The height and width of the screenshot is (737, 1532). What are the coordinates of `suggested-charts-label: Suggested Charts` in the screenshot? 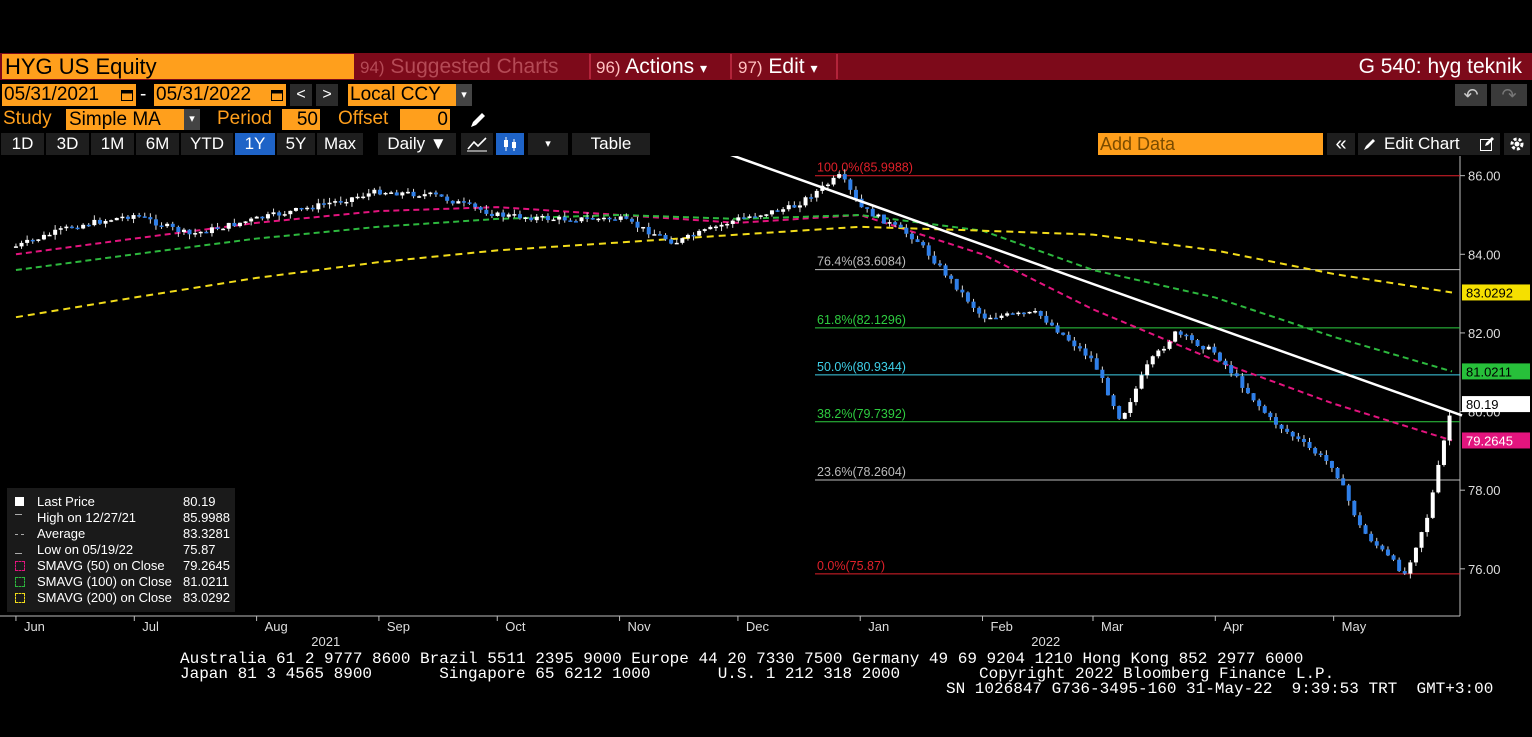 It's located at (474, 66).